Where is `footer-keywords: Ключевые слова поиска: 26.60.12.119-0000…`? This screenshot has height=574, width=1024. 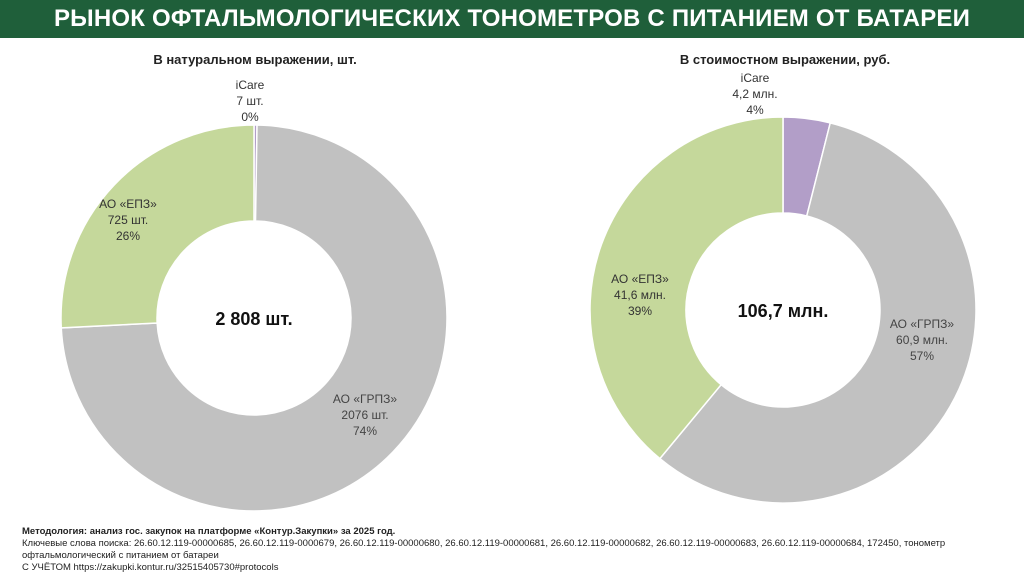
footer-keywords: Ключевые слова поиска: 26.60.12.119-0000… is located at coordinates (484, 543).